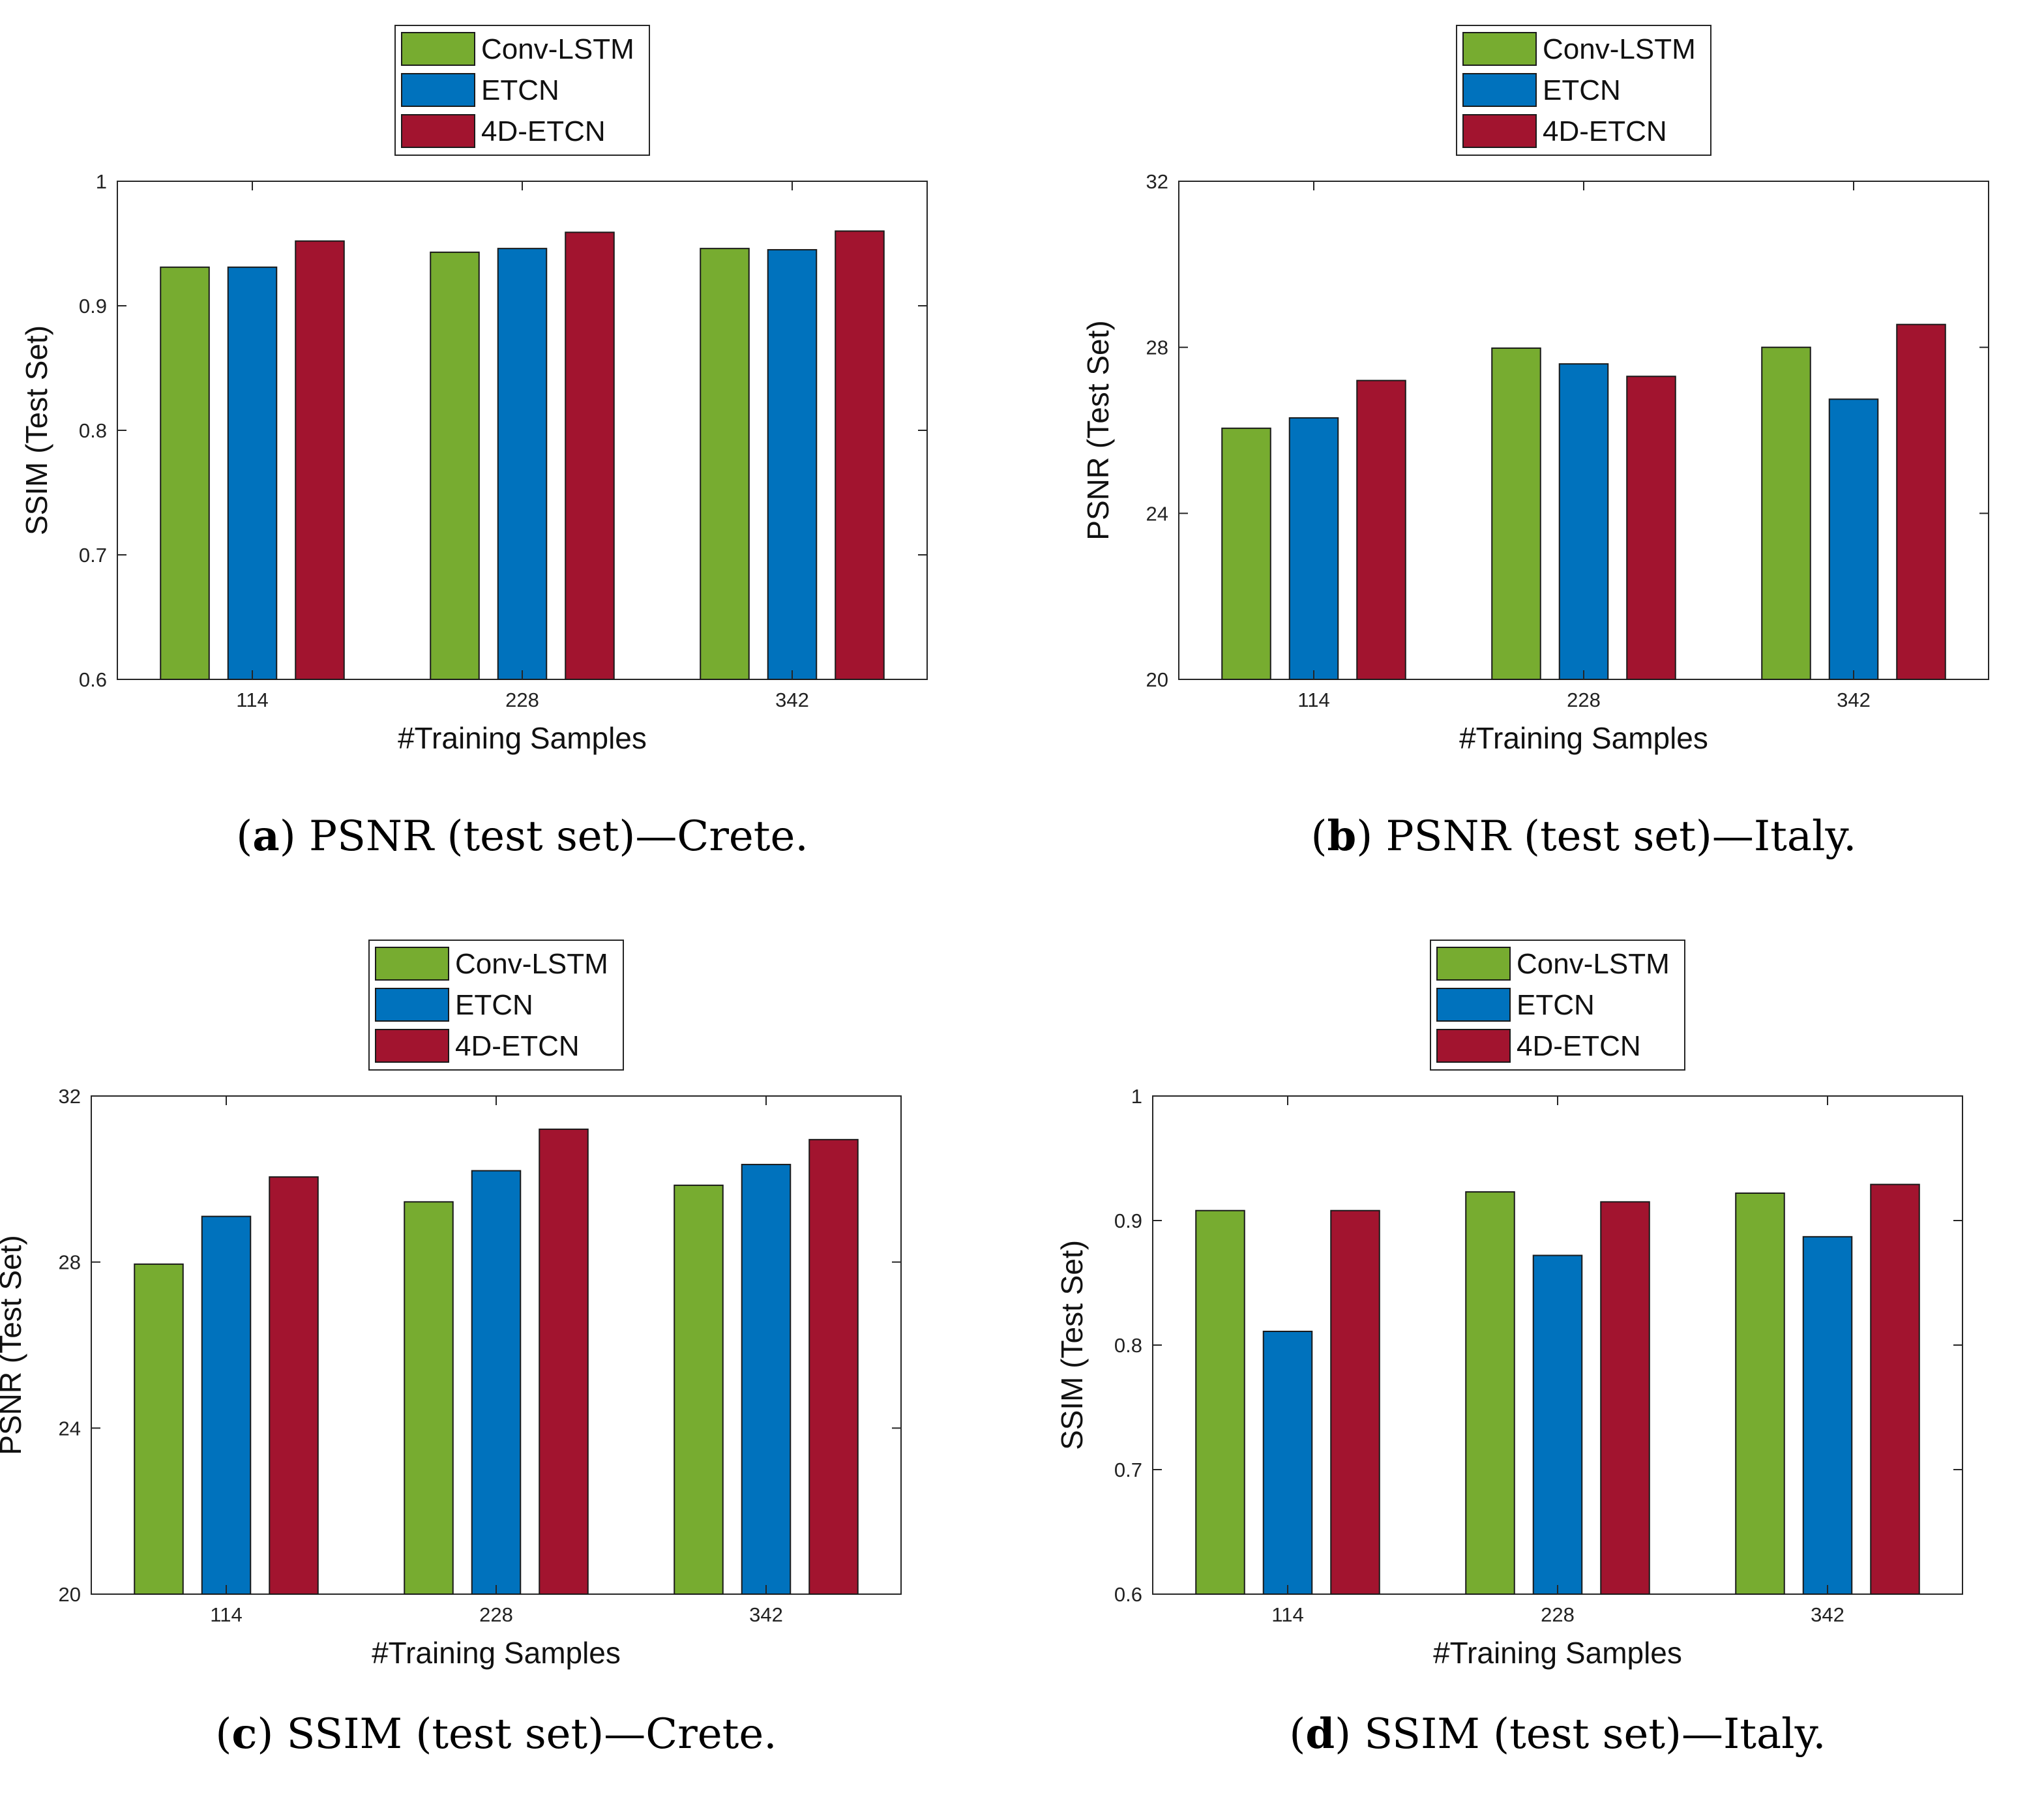  I want to click on y-axis-title: PSNR (Test Set), so click(13, 1345).